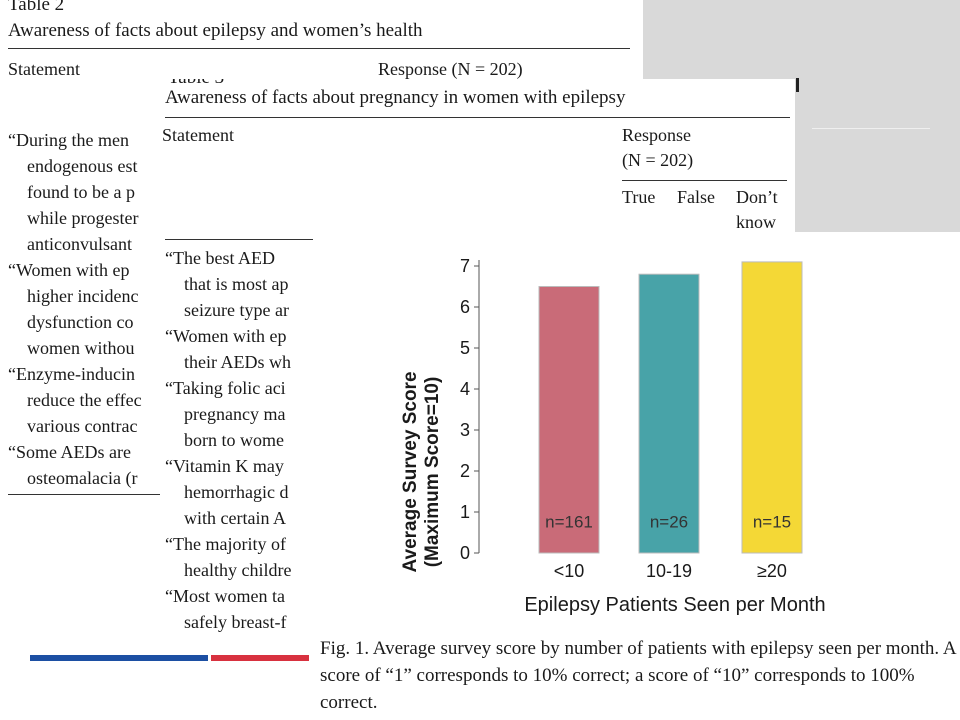  Describe the element at coordinates (772, 522) in the screenshot. I see `bar-data-label: n=15` at that location.